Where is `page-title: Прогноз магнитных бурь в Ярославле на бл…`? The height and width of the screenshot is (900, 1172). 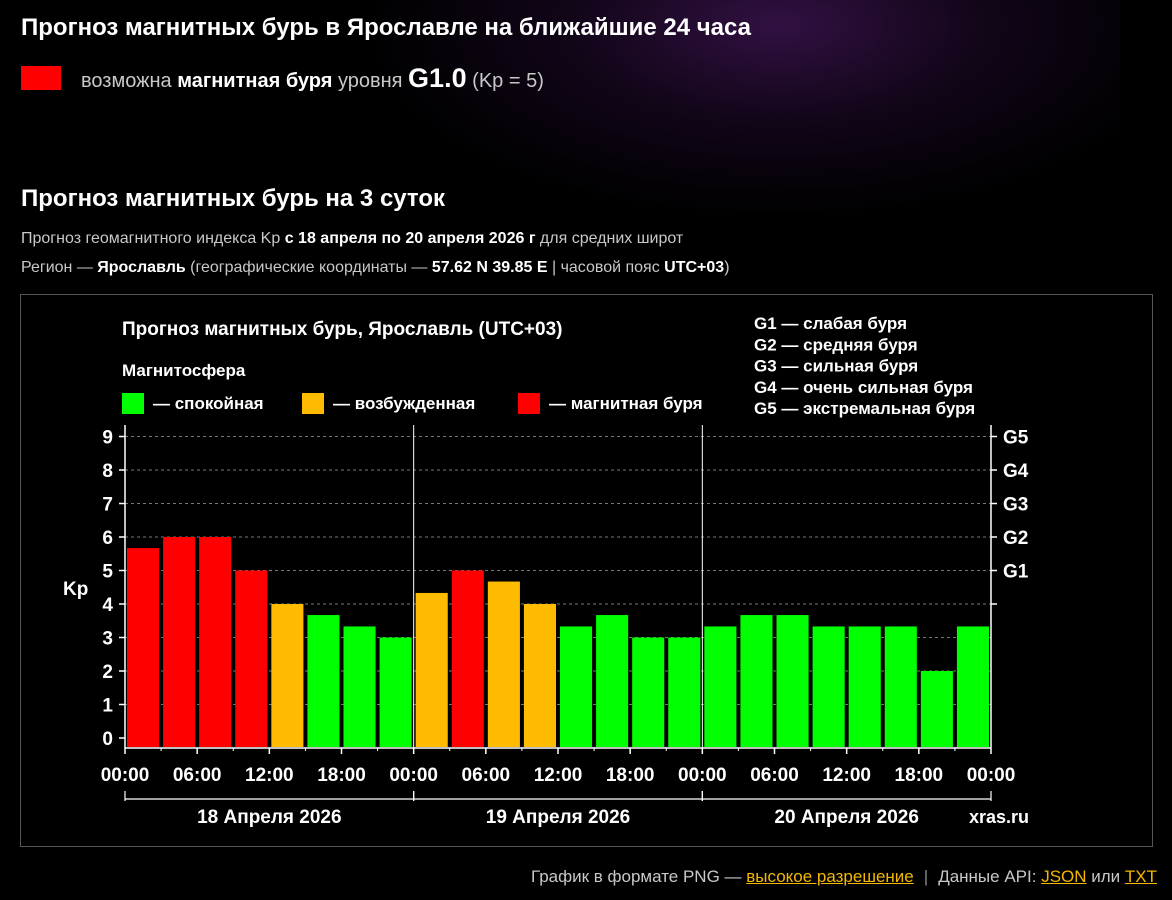 page-title: Прогноз магнитных бурь в Ярославле на бл… is located at coordinates (386, 27).